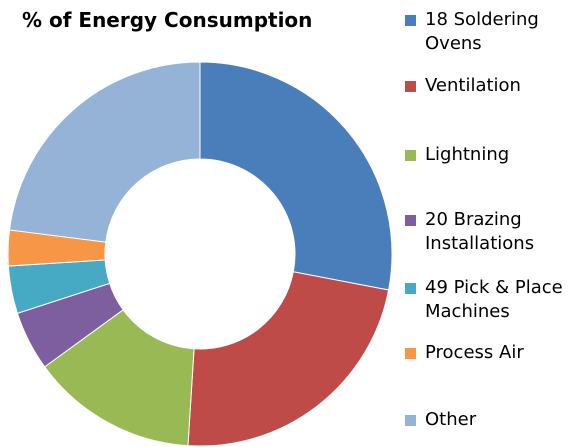  I want to click on legend-item: Lightning, so click(487, 155).